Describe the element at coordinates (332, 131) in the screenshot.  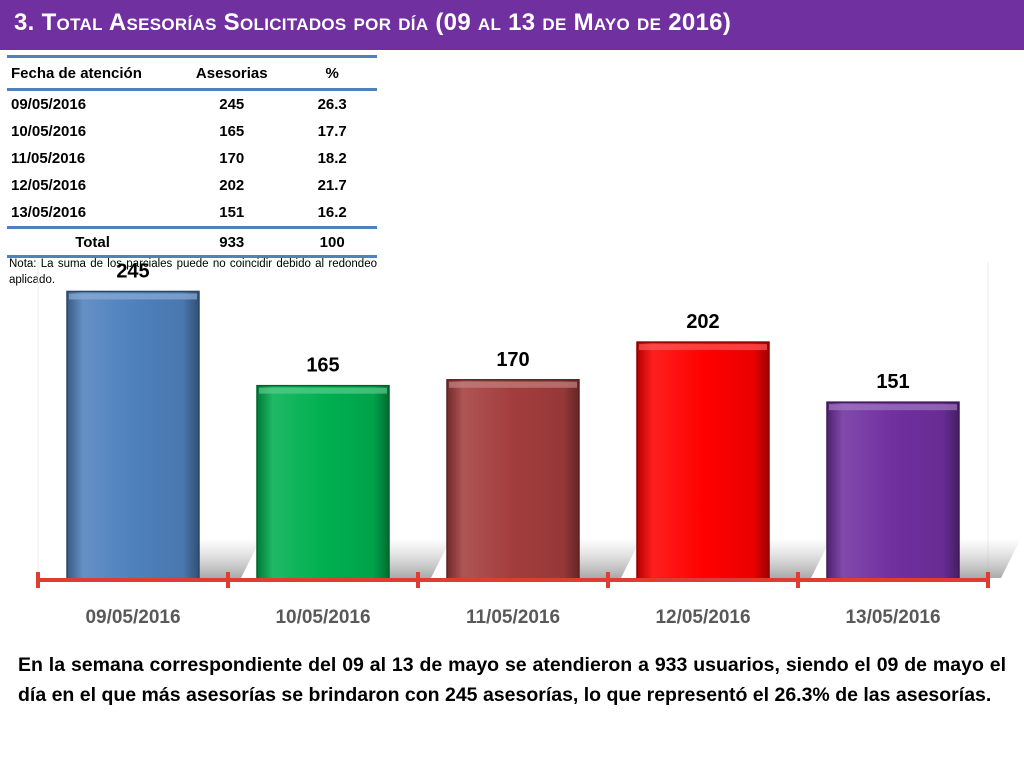
I see `cell-percent: 17.7` at that location.